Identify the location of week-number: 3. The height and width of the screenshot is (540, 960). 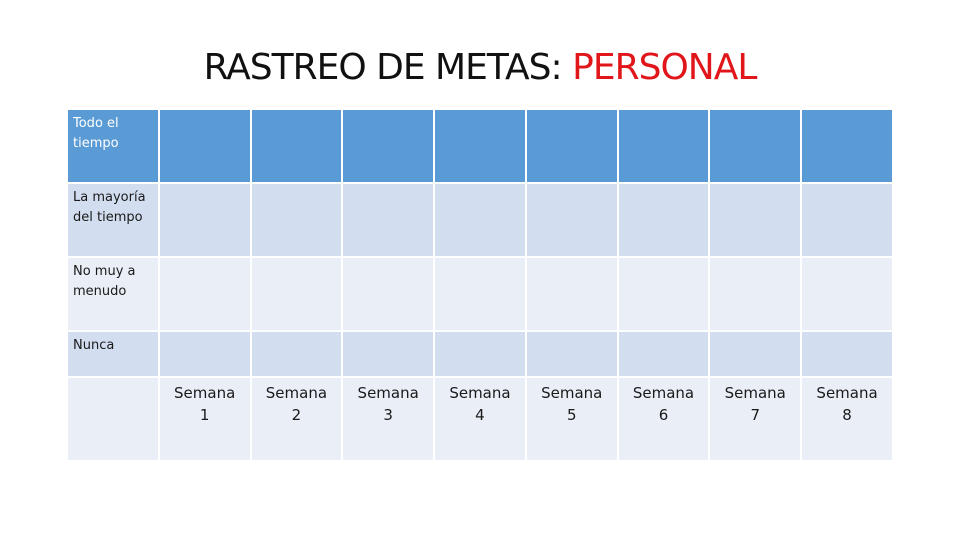
(388, 415).